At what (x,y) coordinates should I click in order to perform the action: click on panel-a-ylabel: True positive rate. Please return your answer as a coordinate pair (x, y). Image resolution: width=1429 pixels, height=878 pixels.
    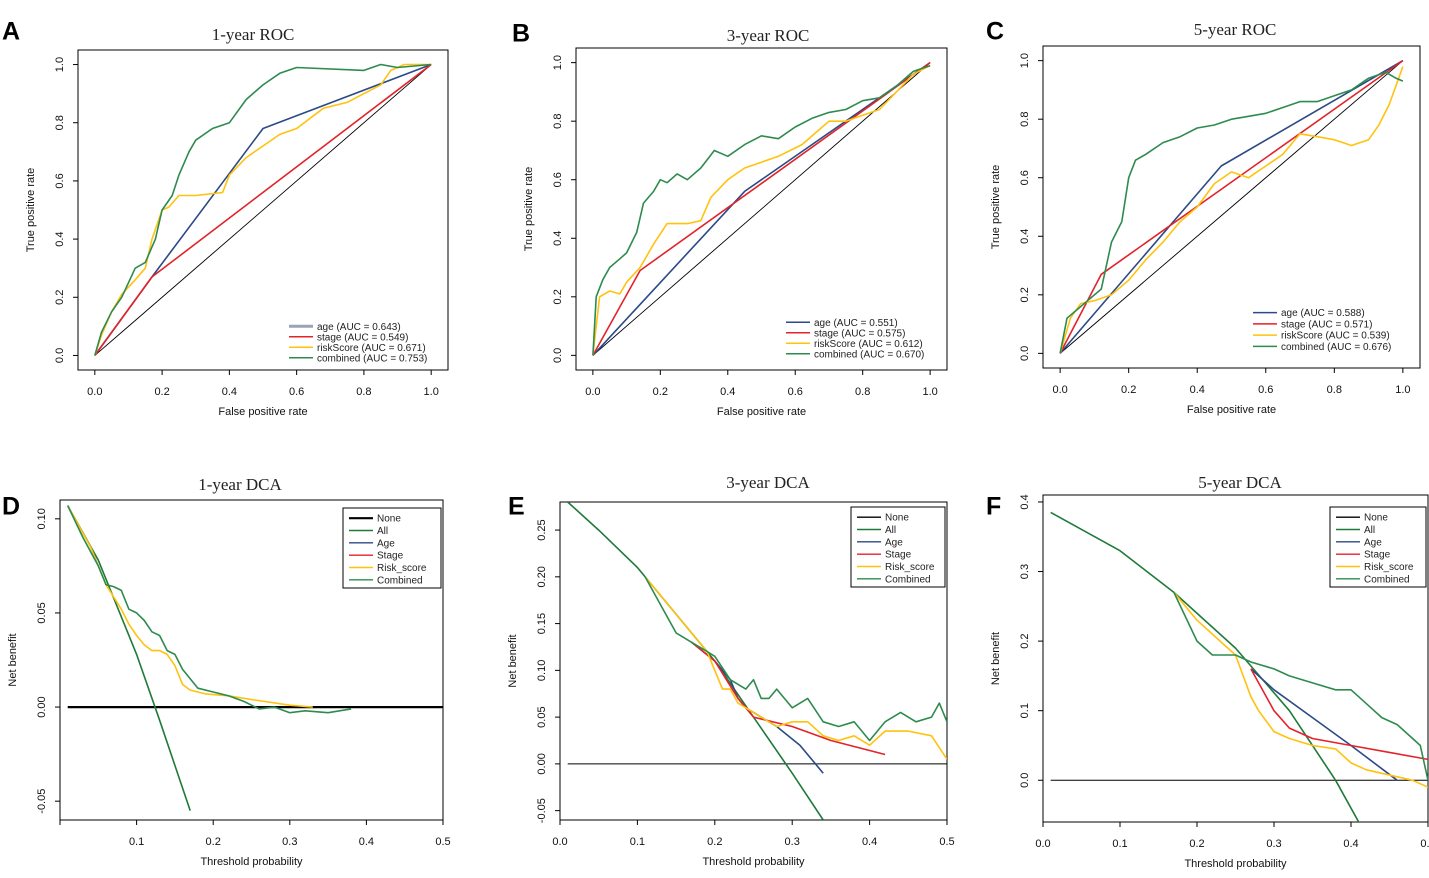
    Looking at the image, I should click on (31, 210).